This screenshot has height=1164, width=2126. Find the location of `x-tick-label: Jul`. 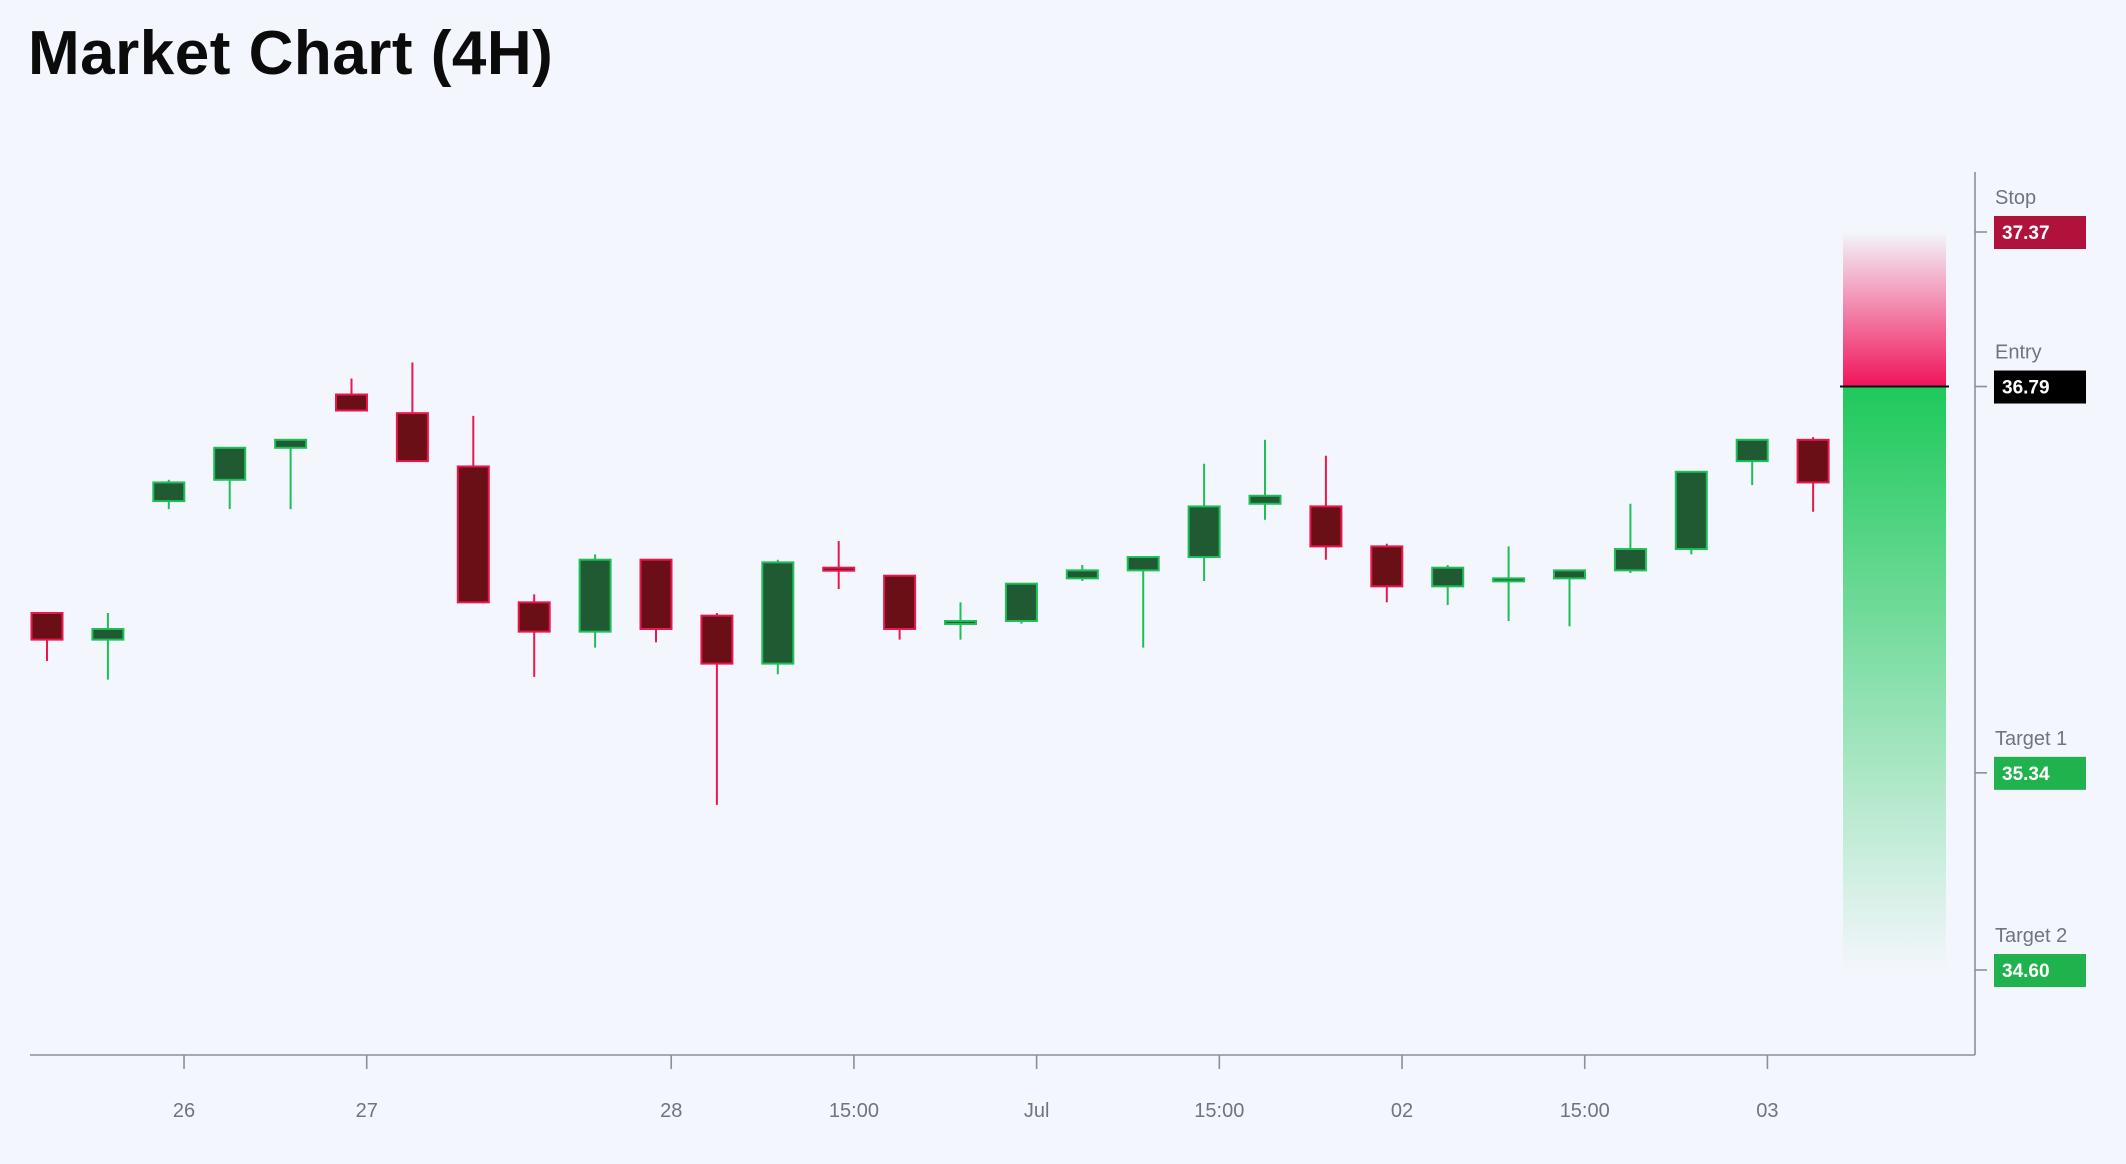

x-tick-label: Jul is located at coordinates (1037, 1111).